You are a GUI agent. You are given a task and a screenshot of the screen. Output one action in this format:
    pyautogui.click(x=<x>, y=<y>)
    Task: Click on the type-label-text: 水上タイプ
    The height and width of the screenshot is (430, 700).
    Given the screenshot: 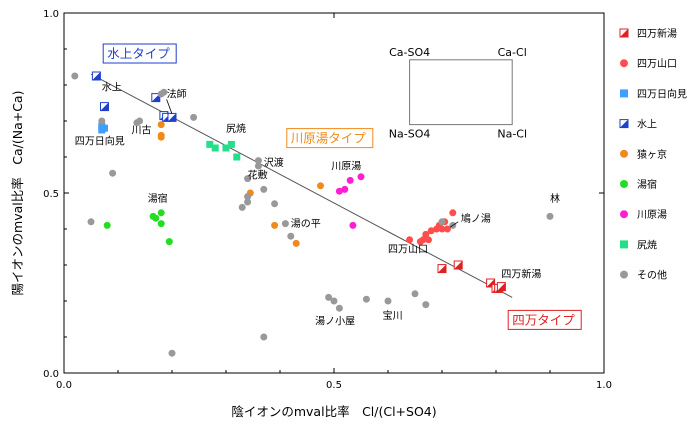 What is the action you would take?
    pyautogui.click(x=138, y=53)
    